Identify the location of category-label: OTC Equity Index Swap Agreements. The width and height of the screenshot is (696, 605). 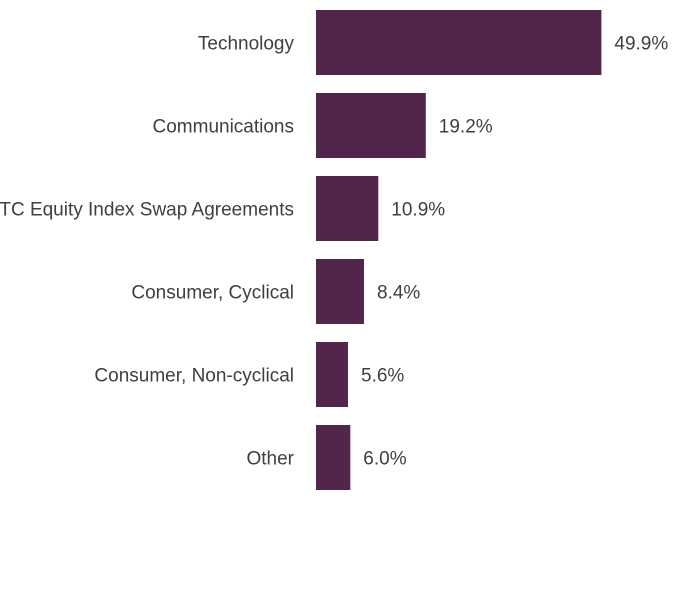
(147, 210).